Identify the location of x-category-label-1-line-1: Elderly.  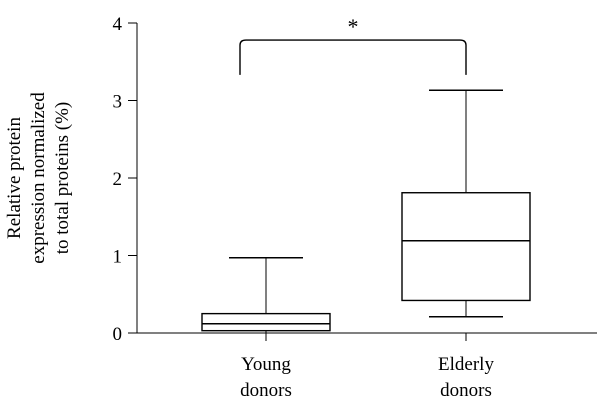
(466, 364).